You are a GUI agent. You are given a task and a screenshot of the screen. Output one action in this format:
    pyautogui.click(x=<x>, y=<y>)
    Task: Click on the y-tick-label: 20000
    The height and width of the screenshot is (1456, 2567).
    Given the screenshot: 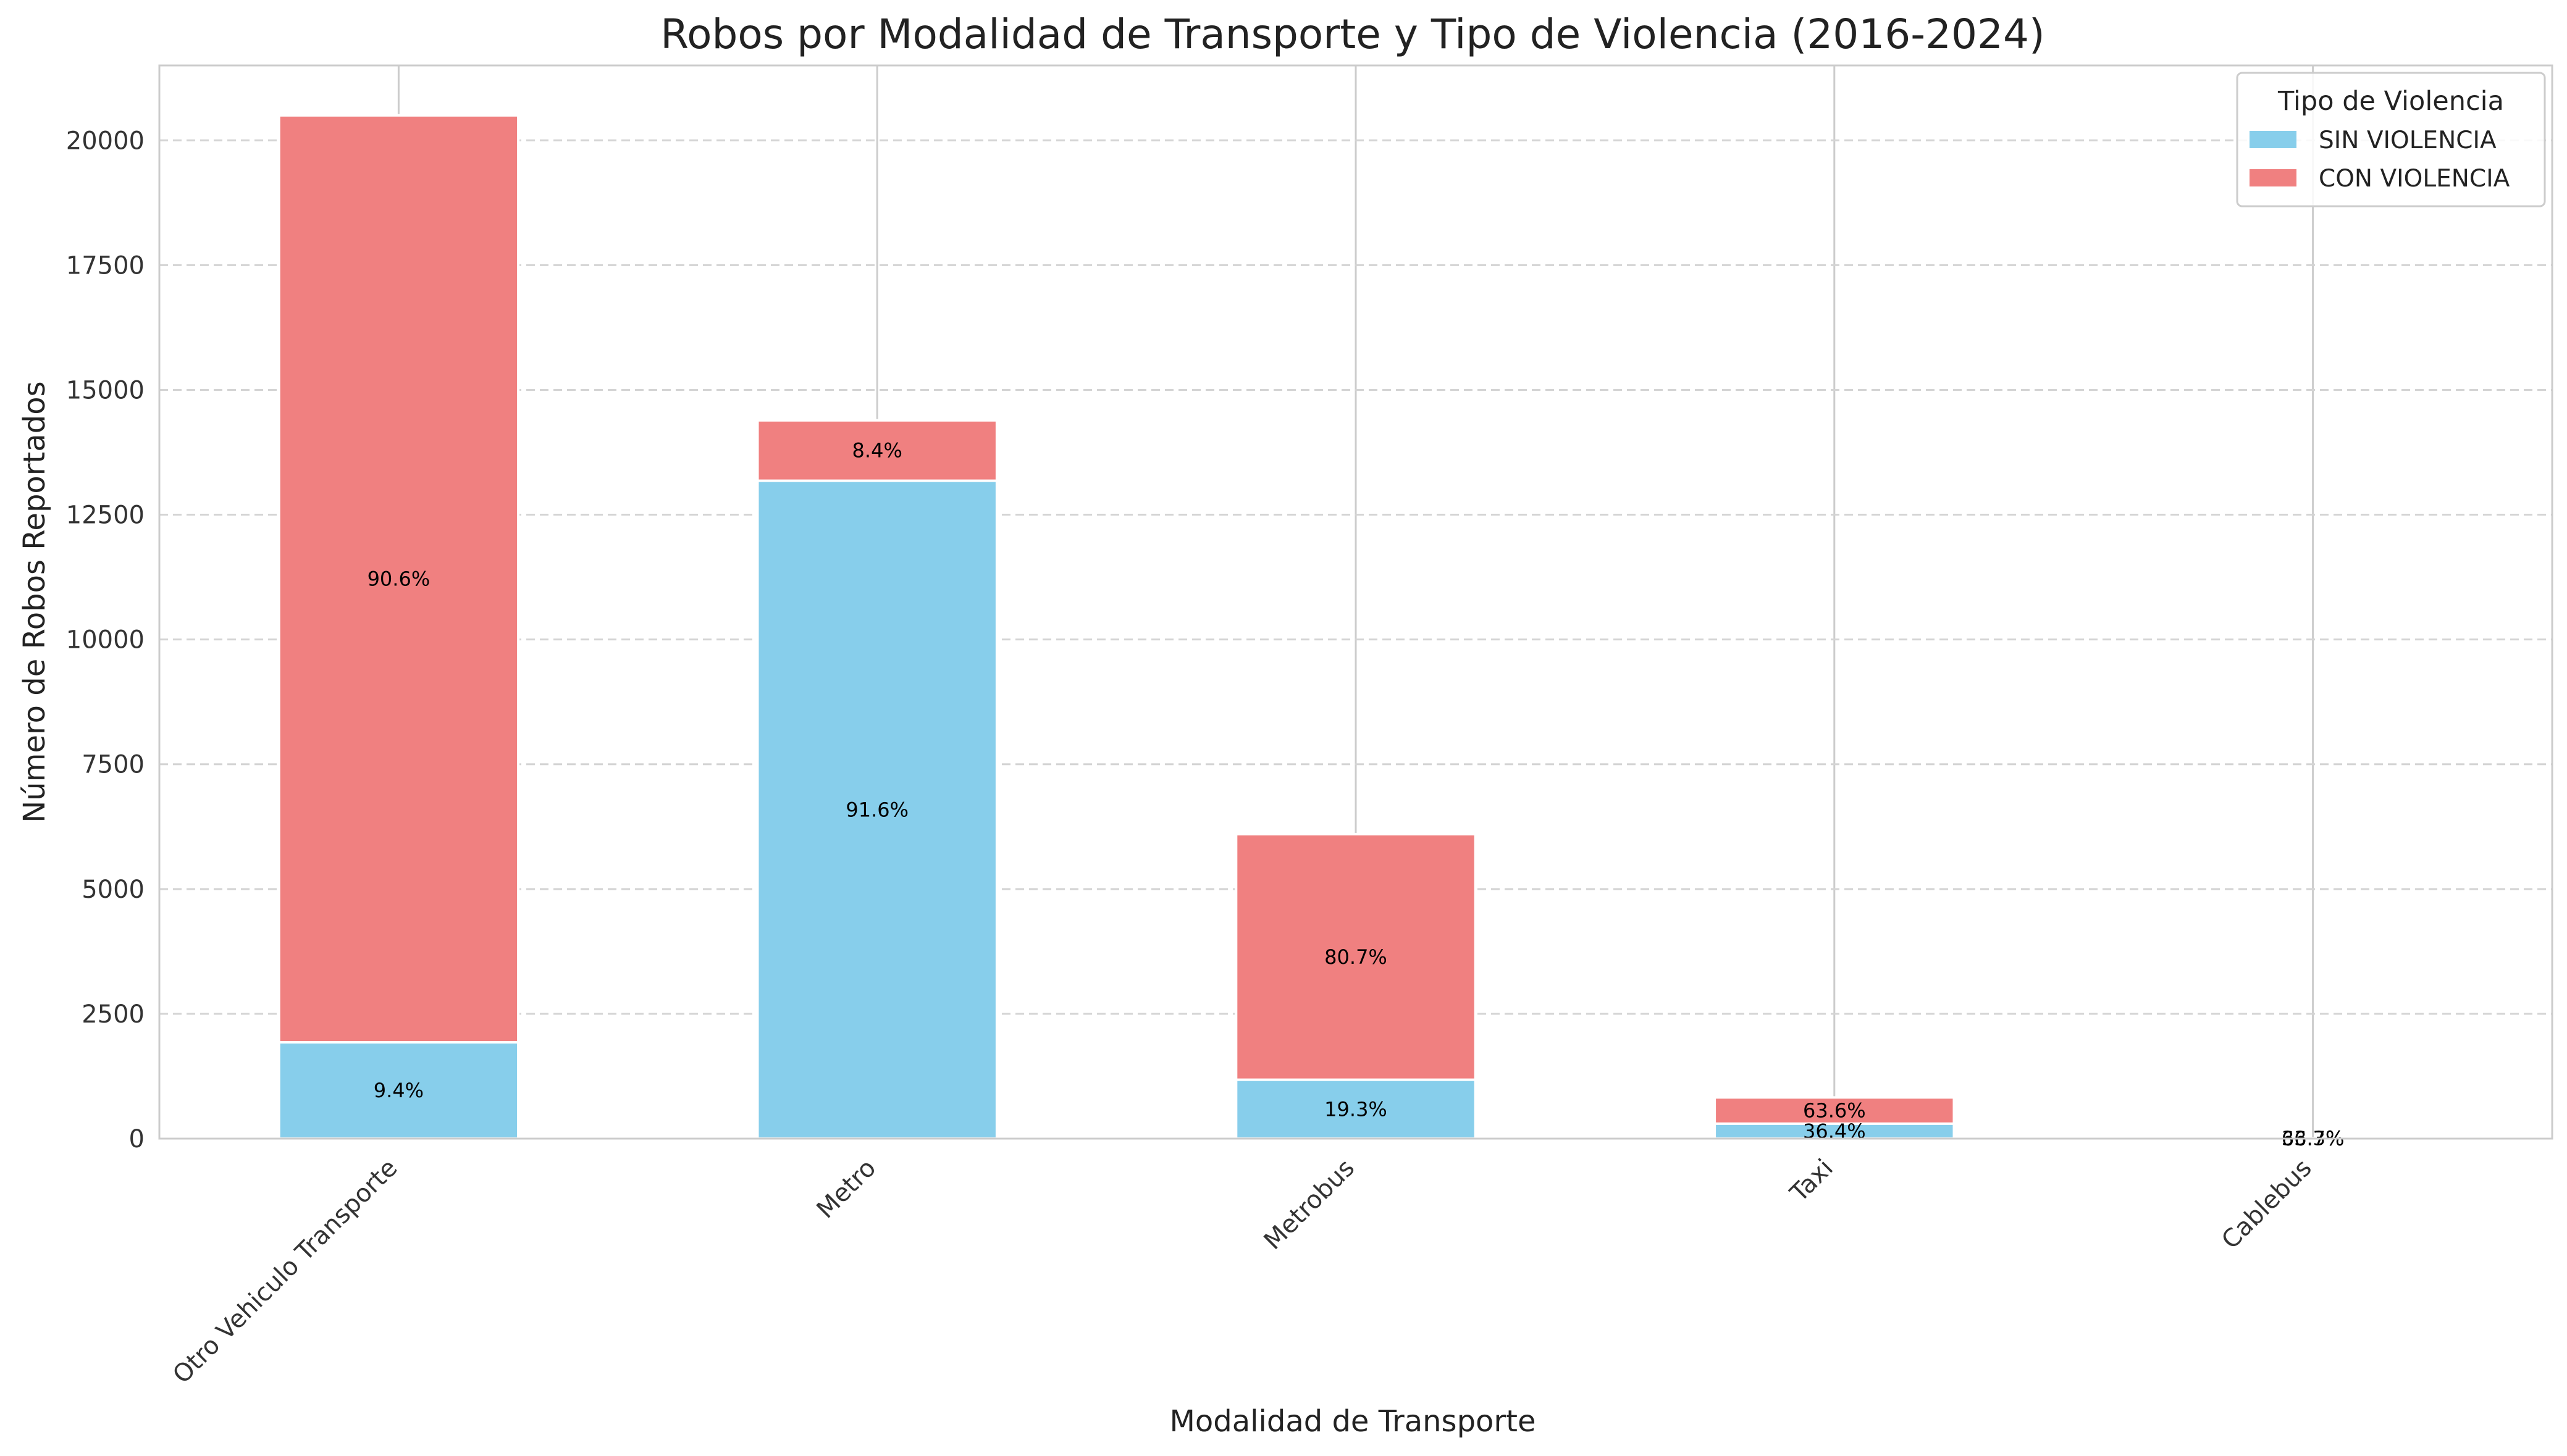 What is the action you would take?
    pyautogui.click(x=106, y=141)
    